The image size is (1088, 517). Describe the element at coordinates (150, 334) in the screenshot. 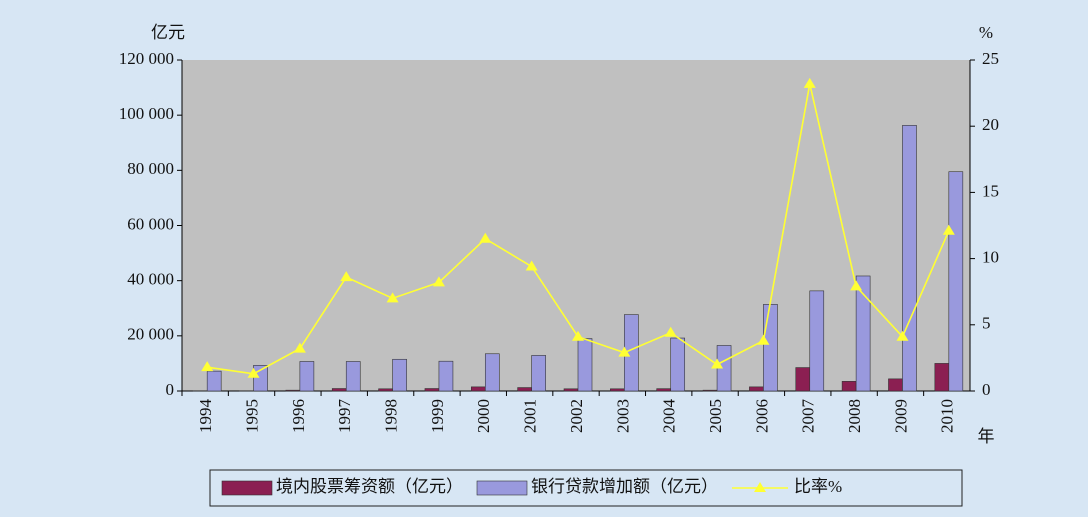

I see `y-tick-label: 20 000` at that location.